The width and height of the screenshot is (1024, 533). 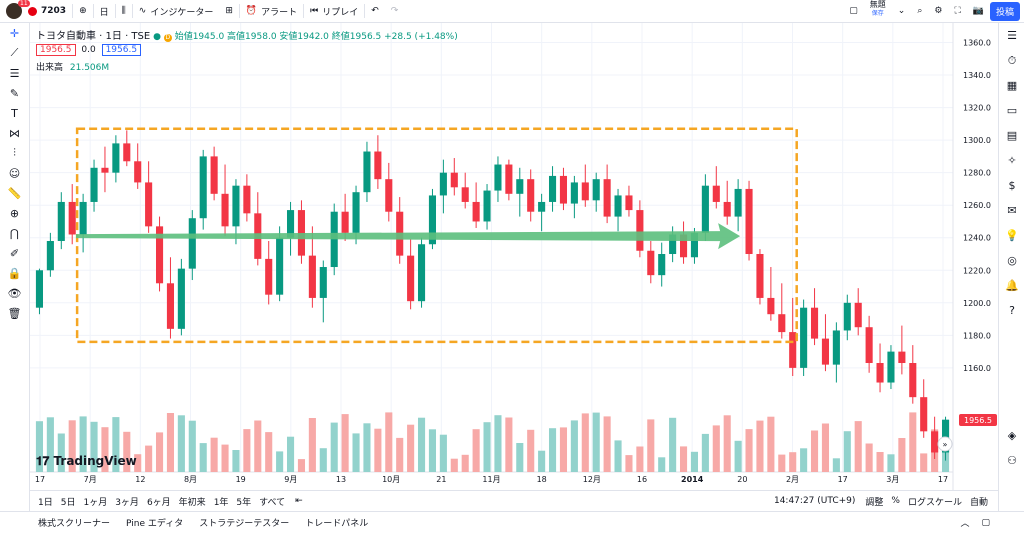 I want to click on zoom-icon: ⊕, so click(x=14, y=213).